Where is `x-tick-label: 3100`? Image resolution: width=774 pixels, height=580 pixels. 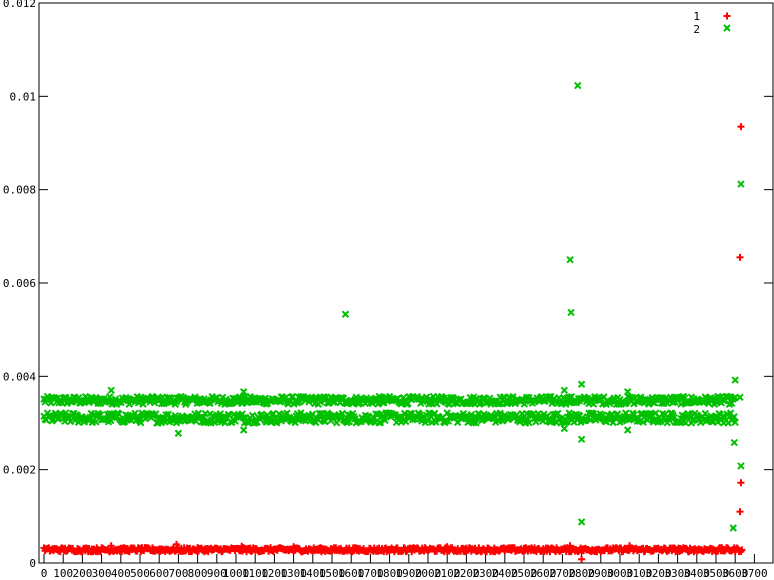
x-tick-label: 3100 is located at coordinates (639, 573).